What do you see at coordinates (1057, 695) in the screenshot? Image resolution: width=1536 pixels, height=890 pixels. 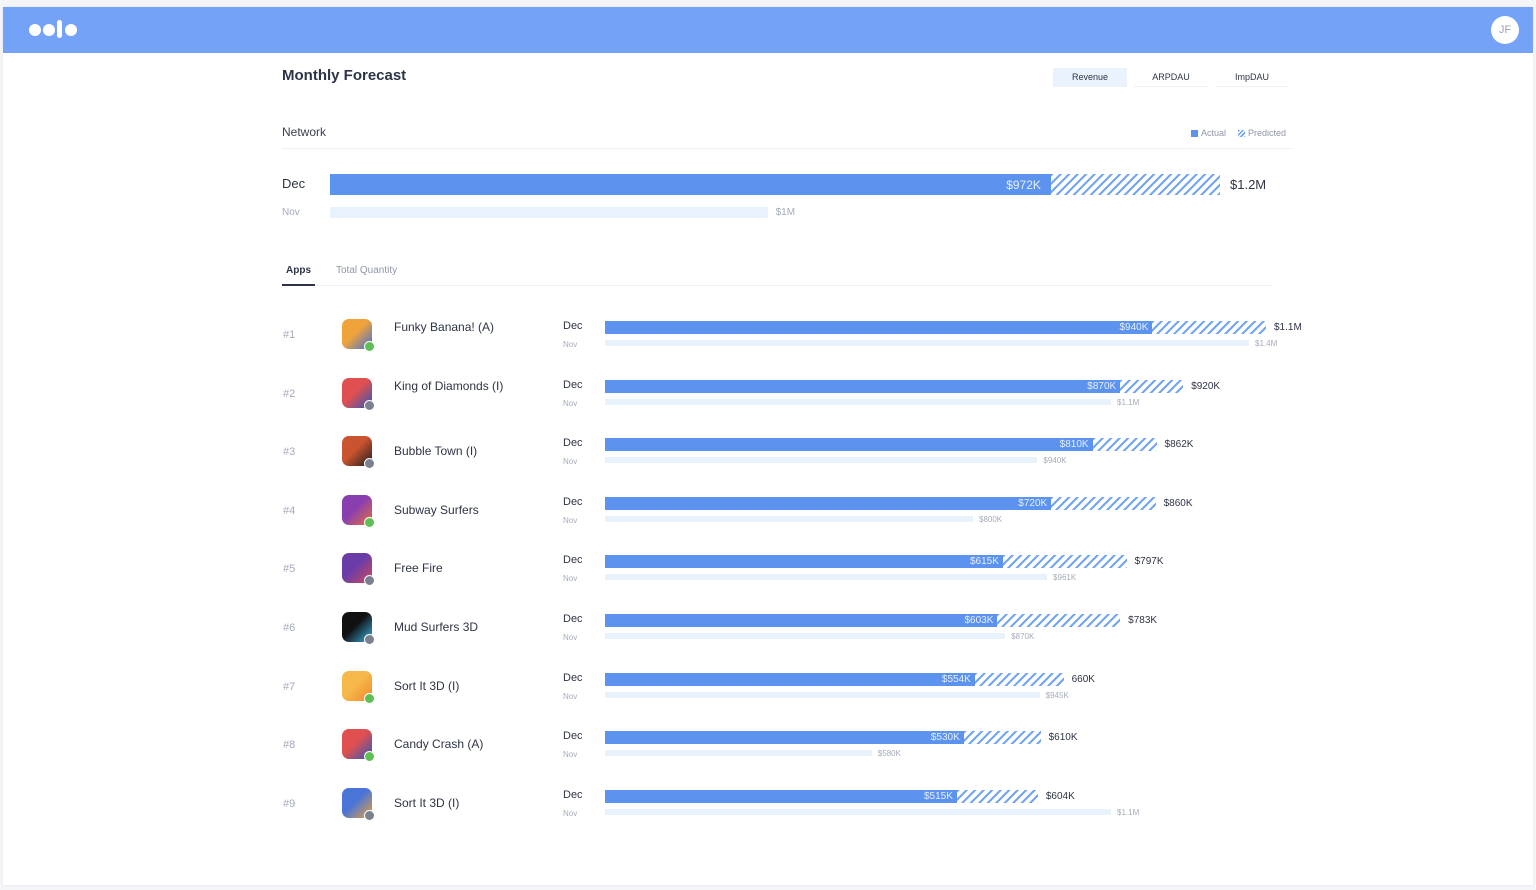 I see `app-nov-value: $945K` at bounding box center [1057, 695].